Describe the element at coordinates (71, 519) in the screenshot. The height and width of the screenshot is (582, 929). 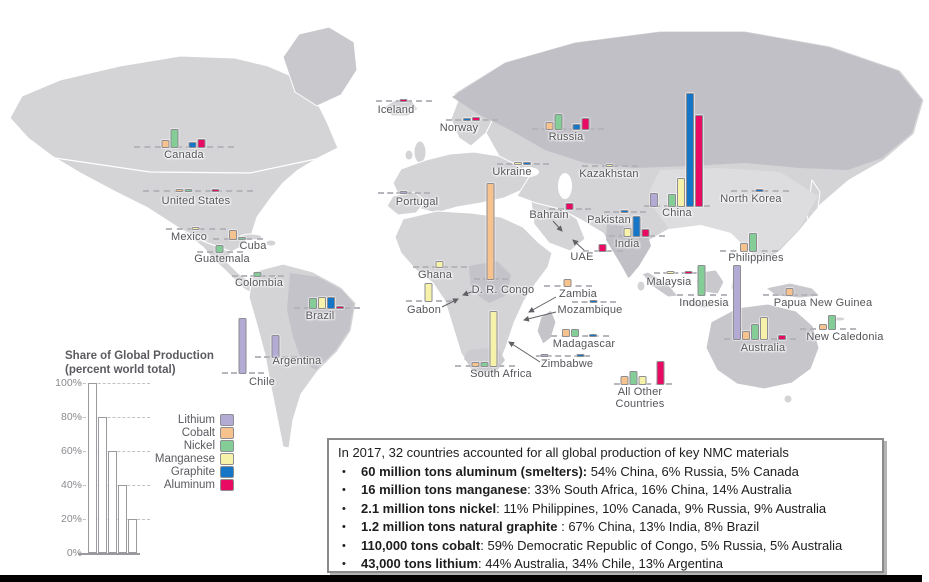
I see `scale-tick-label-20: 20%` at that location.